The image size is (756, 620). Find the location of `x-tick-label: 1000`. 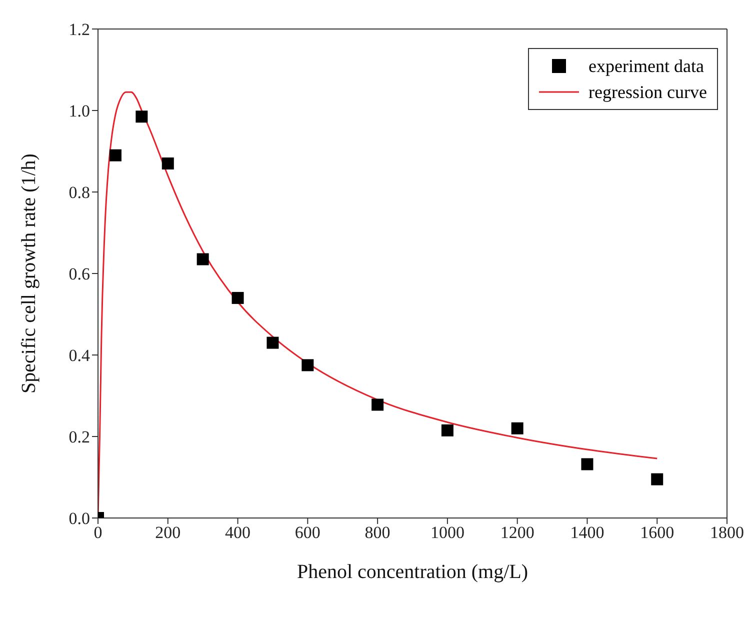

x-tick-label: 1000 is located at coordinates (447, 532).